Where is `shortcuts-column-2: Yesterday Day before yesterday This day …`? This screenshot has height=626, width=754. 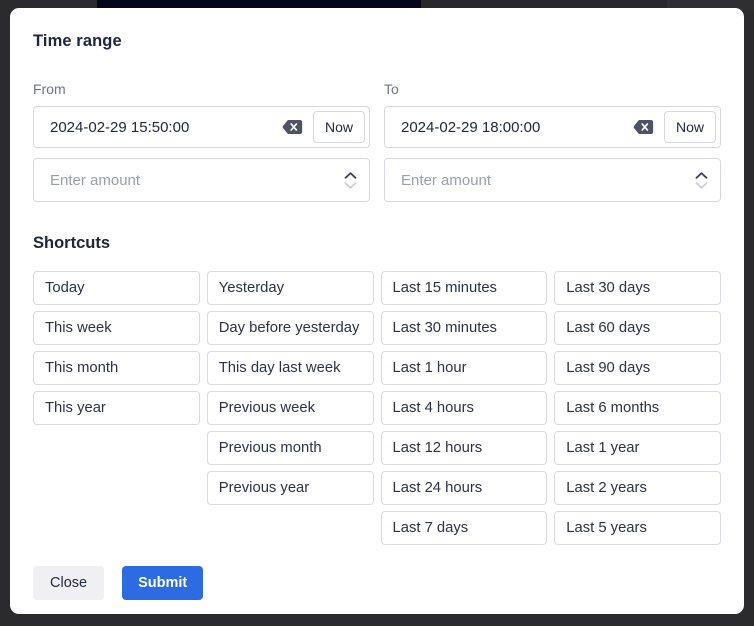
shortcuts-column-2: Yesterday Day before yesterday This day … is located at coordinates (290, 408).